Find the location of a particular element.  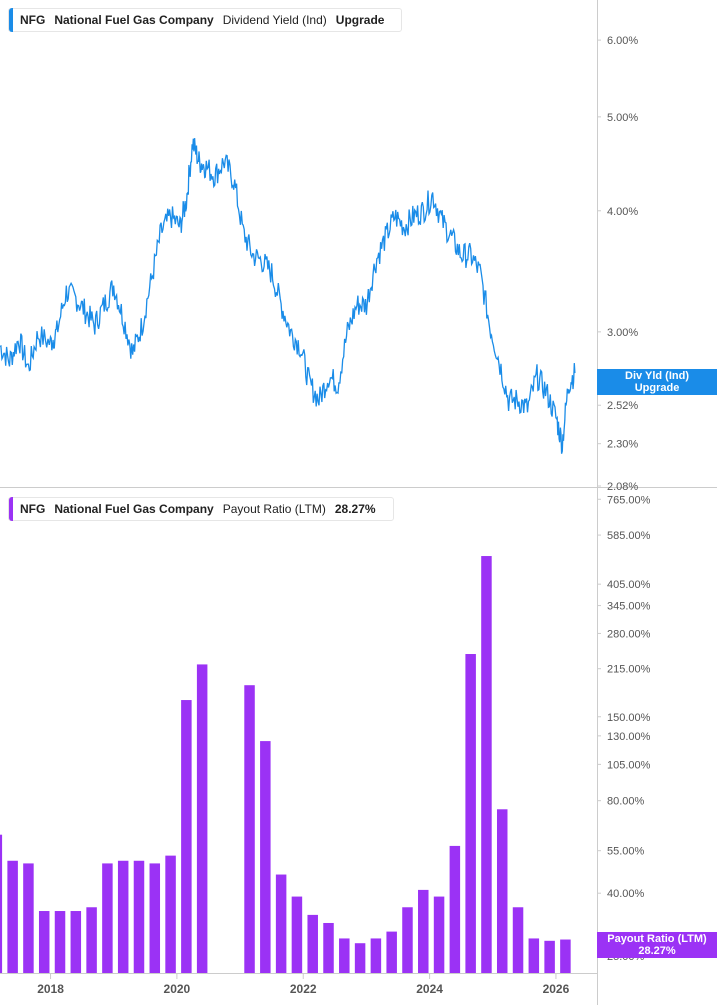

x-tick-label: 2018 is located at coordinates (50, 989).